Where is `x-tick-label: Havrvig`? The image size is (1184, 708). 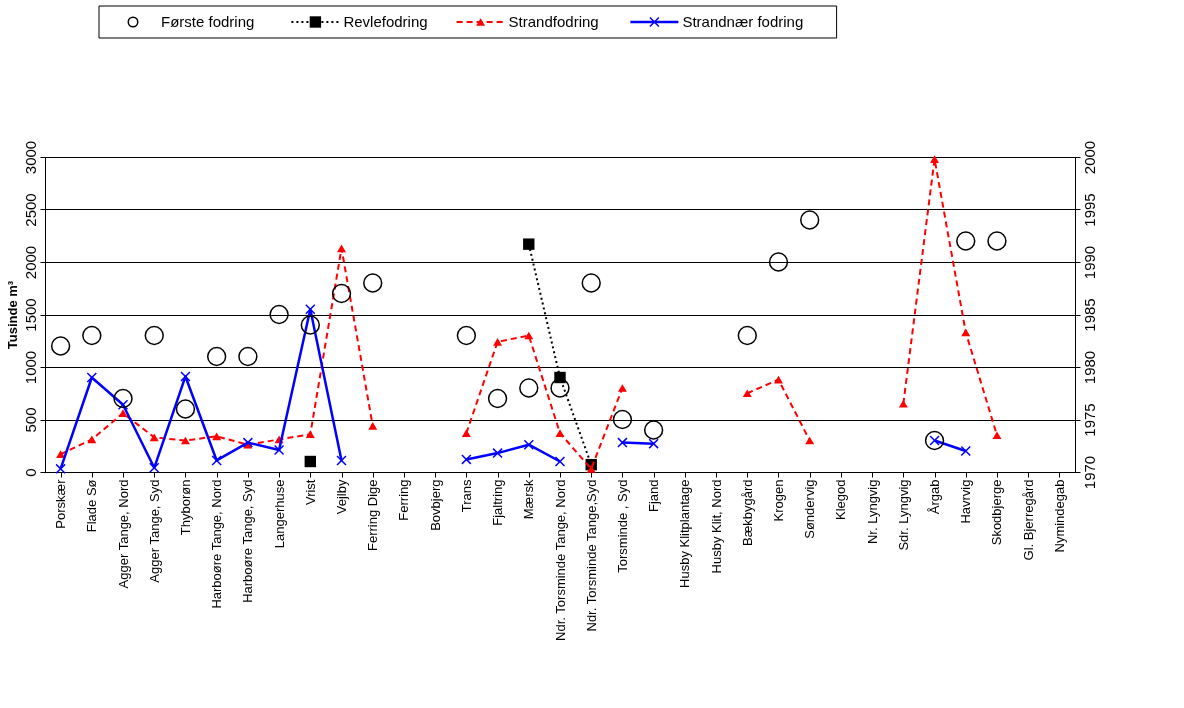 x-tick-label: Havrvig is located at coordinates (966, 501).